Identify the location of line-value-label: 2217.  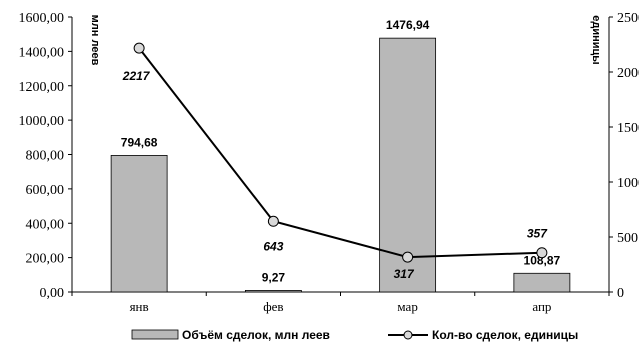
(136, 76).